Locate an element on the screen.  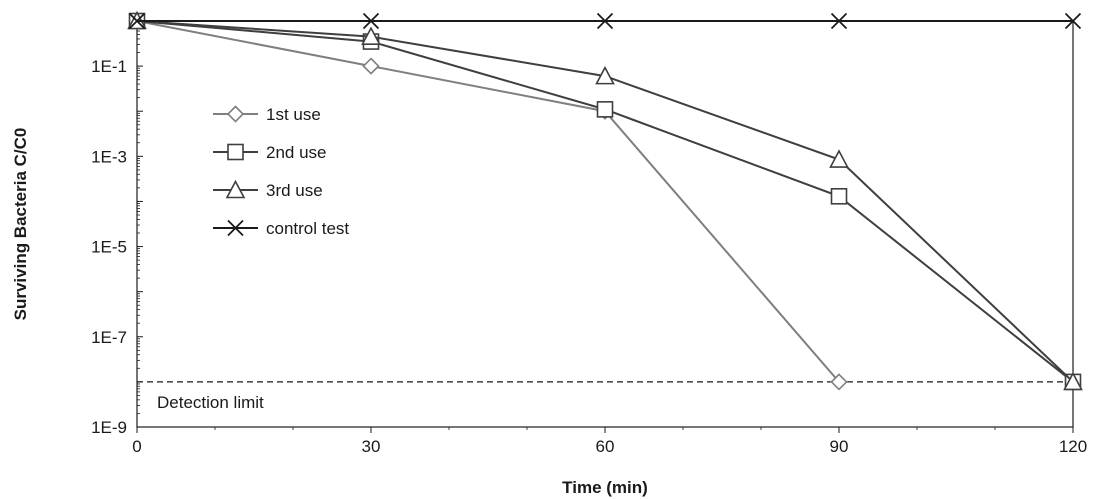
x-tick-label: 30 is located at coordinates (371, 446).